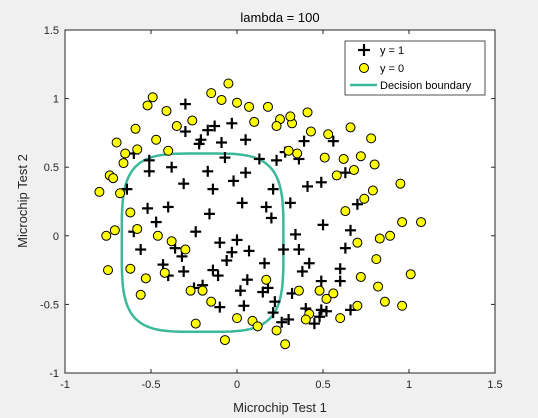 Image resolution: width=538 pixels, height=418 pixels. What do you see at coordinates (54, 374) in the screenshot?
I see `y-tick-label: -1` at bounding box center [54, 374].